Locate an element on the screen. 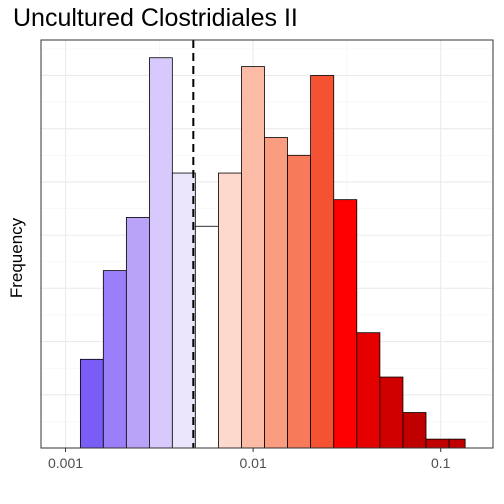 Image resolution: width=504 pixels, height=504 pixels. x-axis-ticks: 0.001 0.01 0.1 is located at coordinates (249, 459).